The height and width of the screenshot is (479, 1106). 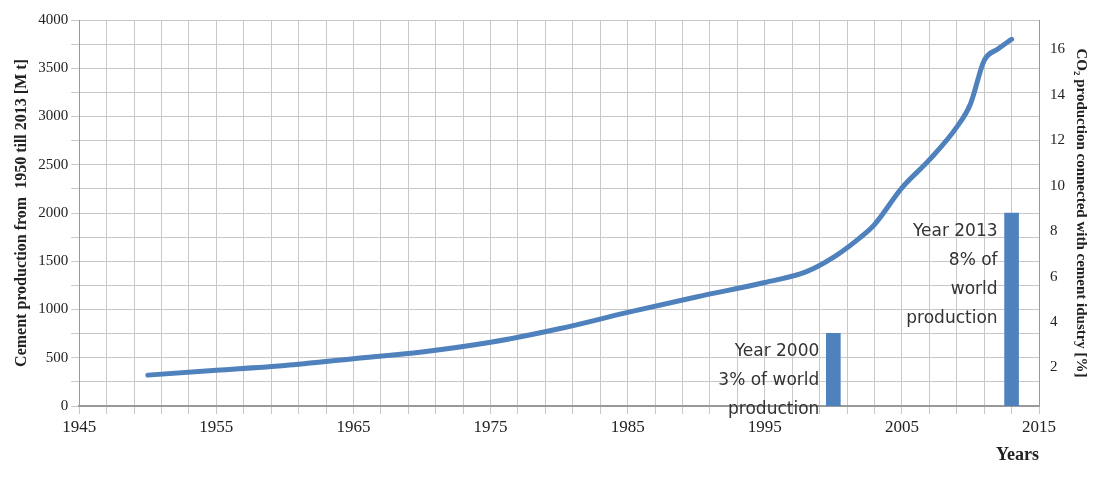 What do you see at coordinates (1057, 184) in the screenshot?
I see `y2-tick-label: 10` at bounding box center [1057, 184].